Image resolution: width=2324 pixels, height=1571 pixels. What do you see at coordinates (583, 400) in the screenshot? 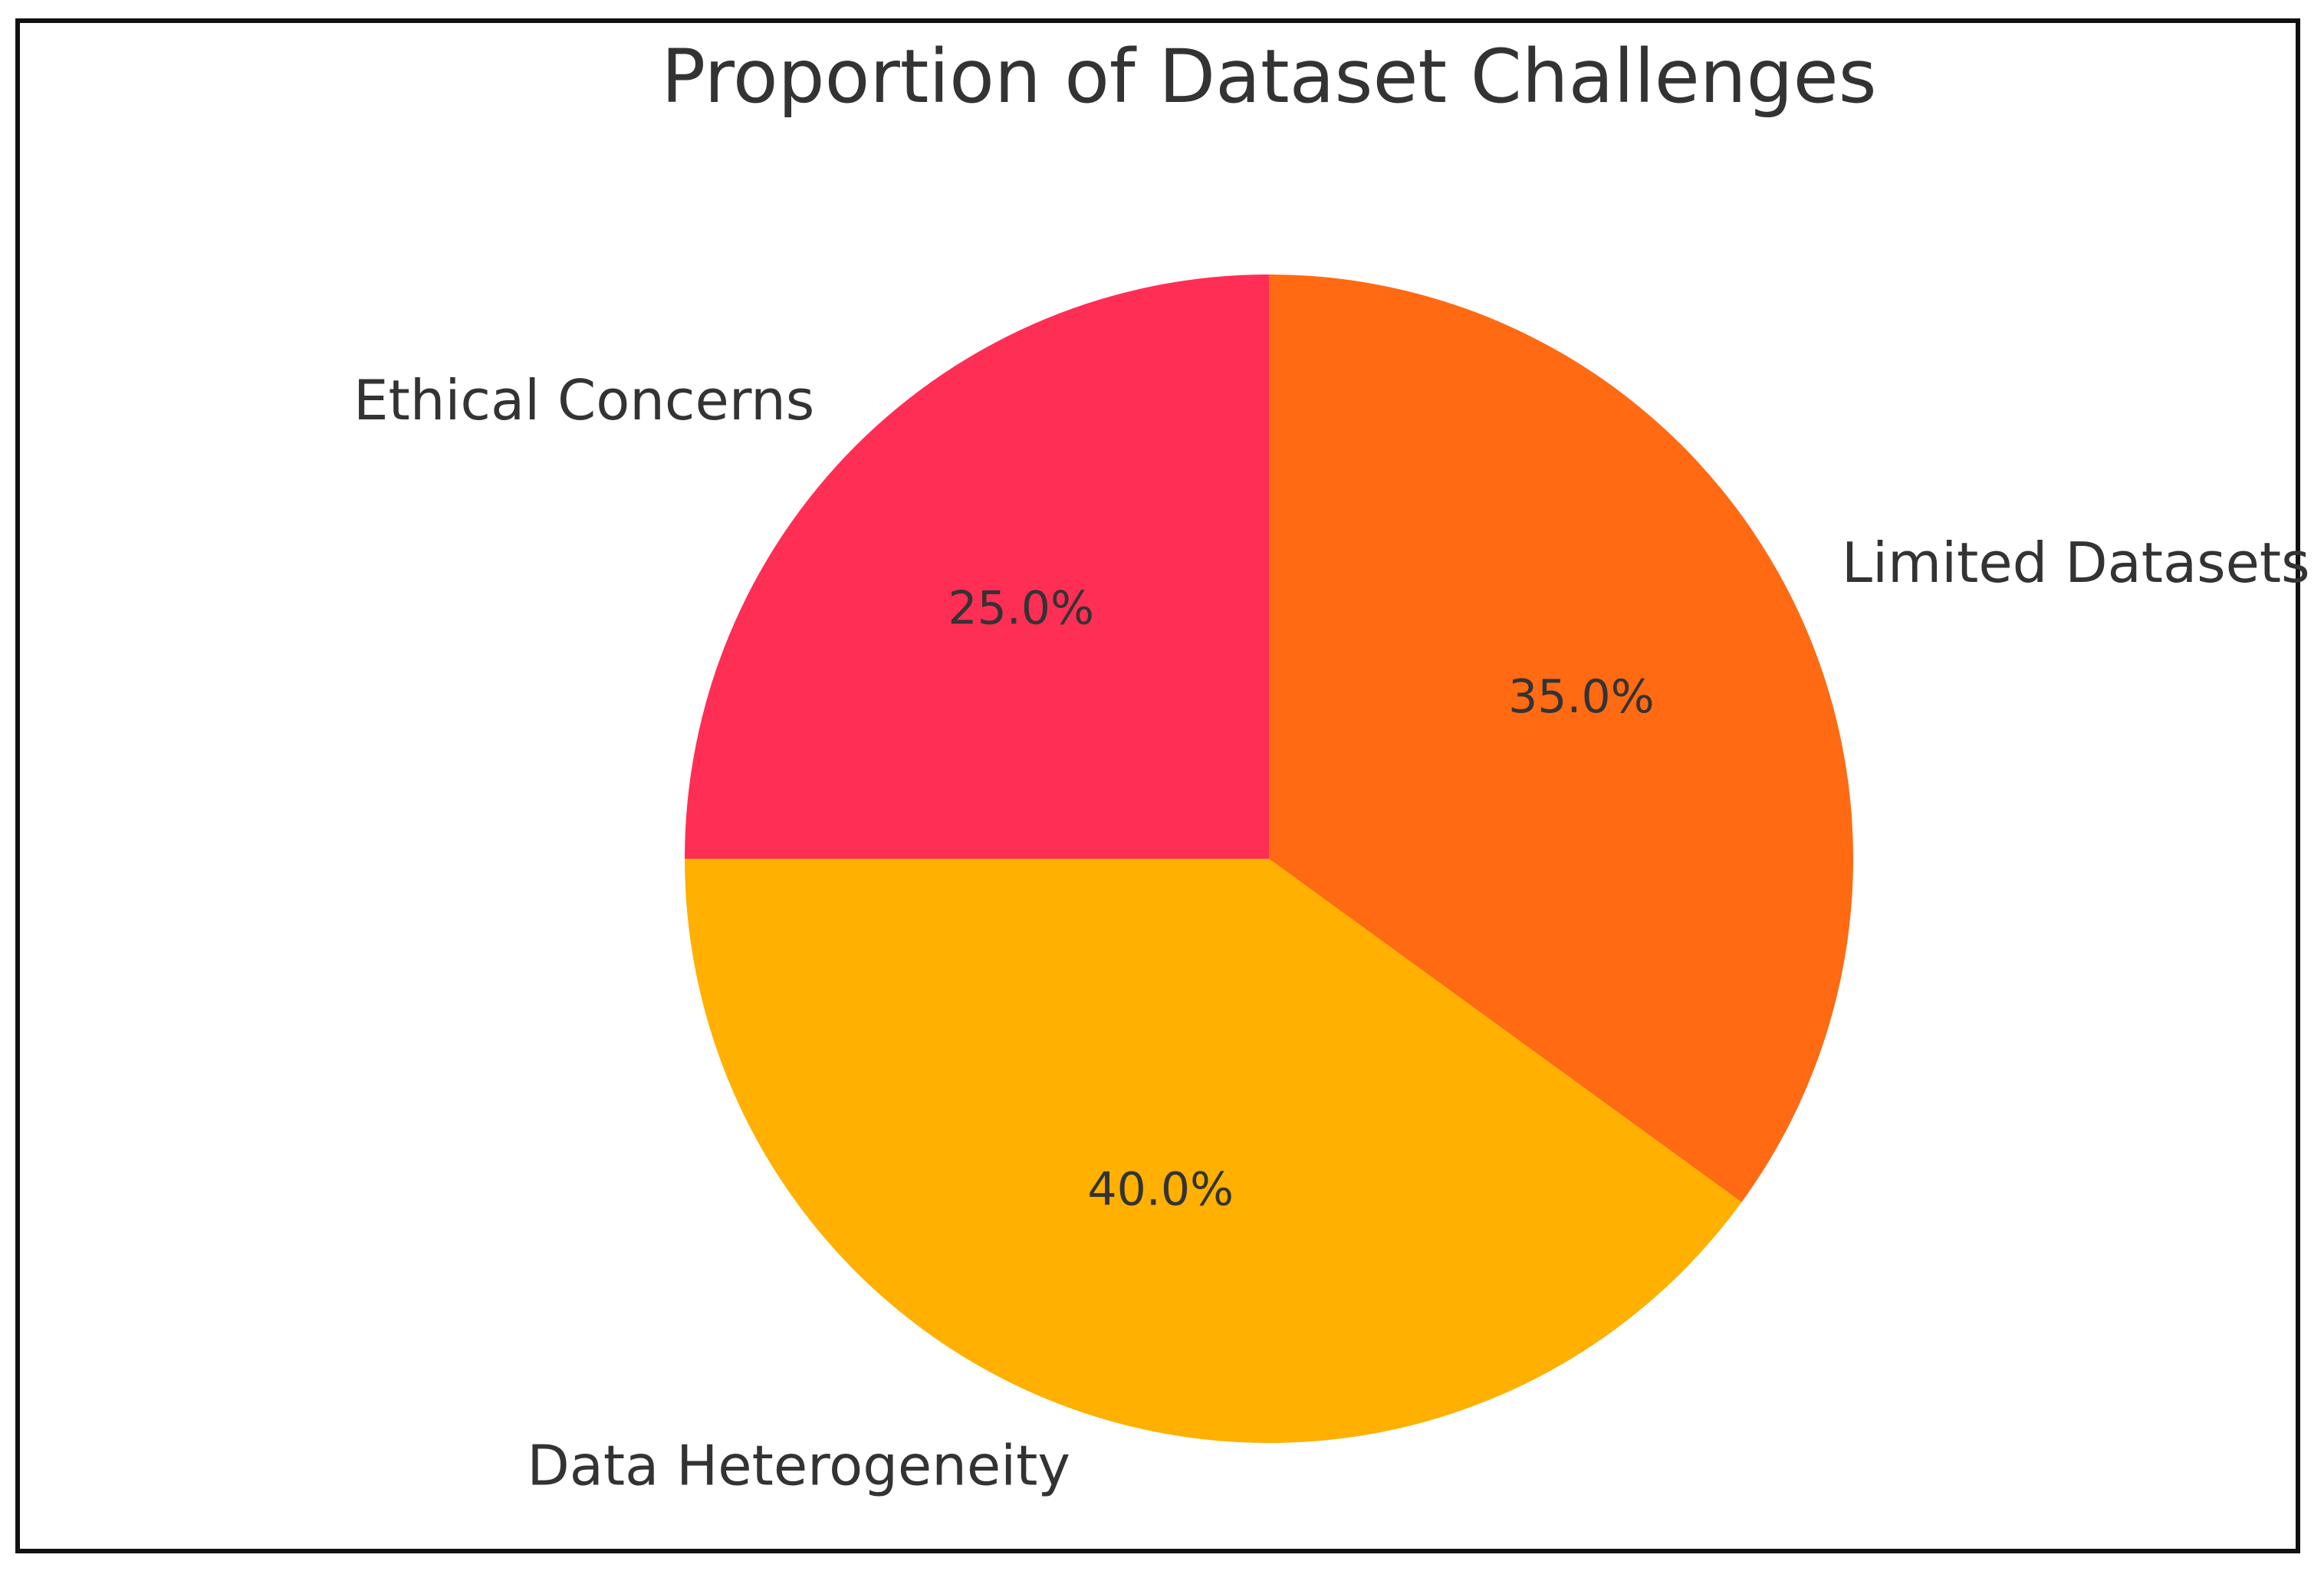
I see `slice-label-ethical-concerns: Ethical Concerns` at bounding box center [583, 400].